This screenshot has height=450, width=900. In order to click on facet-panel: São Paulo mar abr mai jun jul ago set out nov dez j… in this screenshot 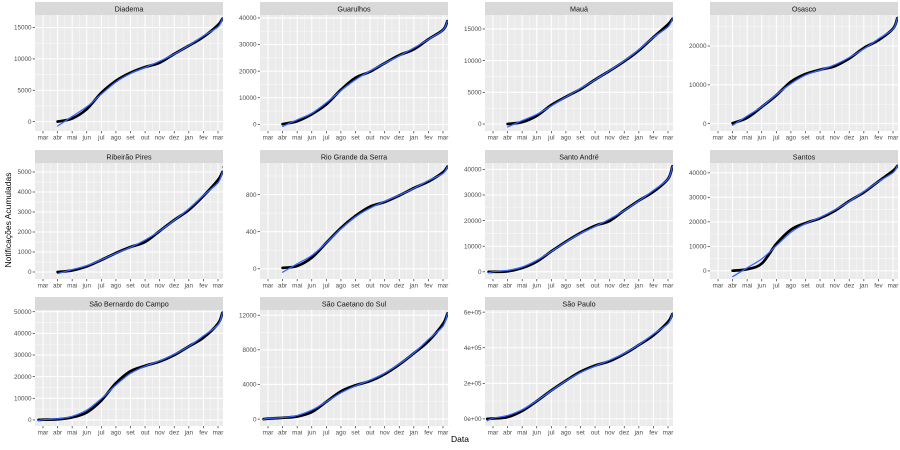, I will do `click(562, 372)`.